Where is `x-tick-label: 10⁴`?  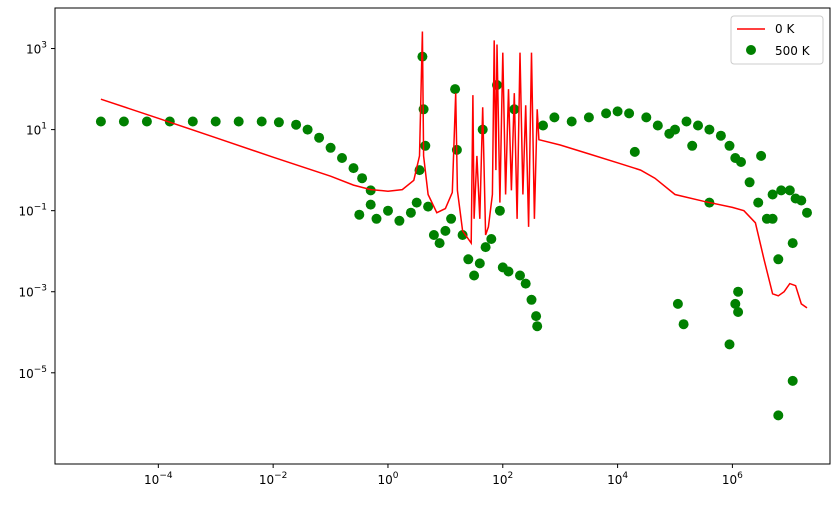
x-tick-label: 10⁴ is located at coordinates (617, 479).